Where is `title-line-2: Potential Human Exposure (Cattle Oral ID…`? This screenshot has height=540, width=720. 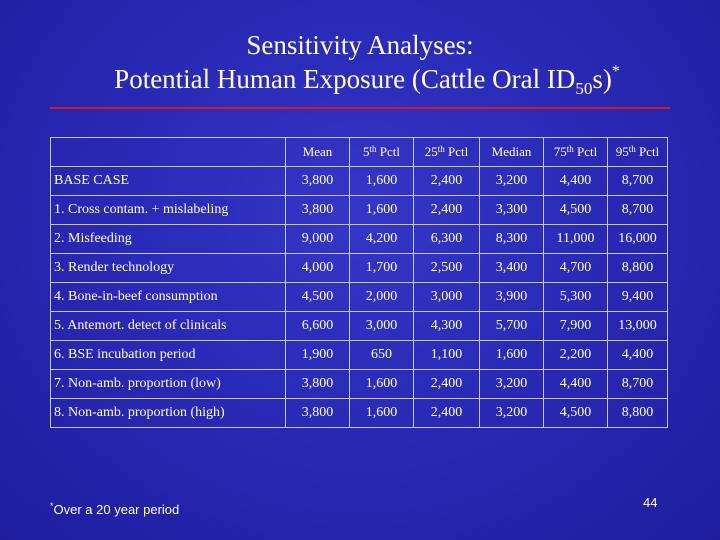
title-line-2: Potential Human Exposure (Cattle Oral ID… is located at coordinates (367, 80).